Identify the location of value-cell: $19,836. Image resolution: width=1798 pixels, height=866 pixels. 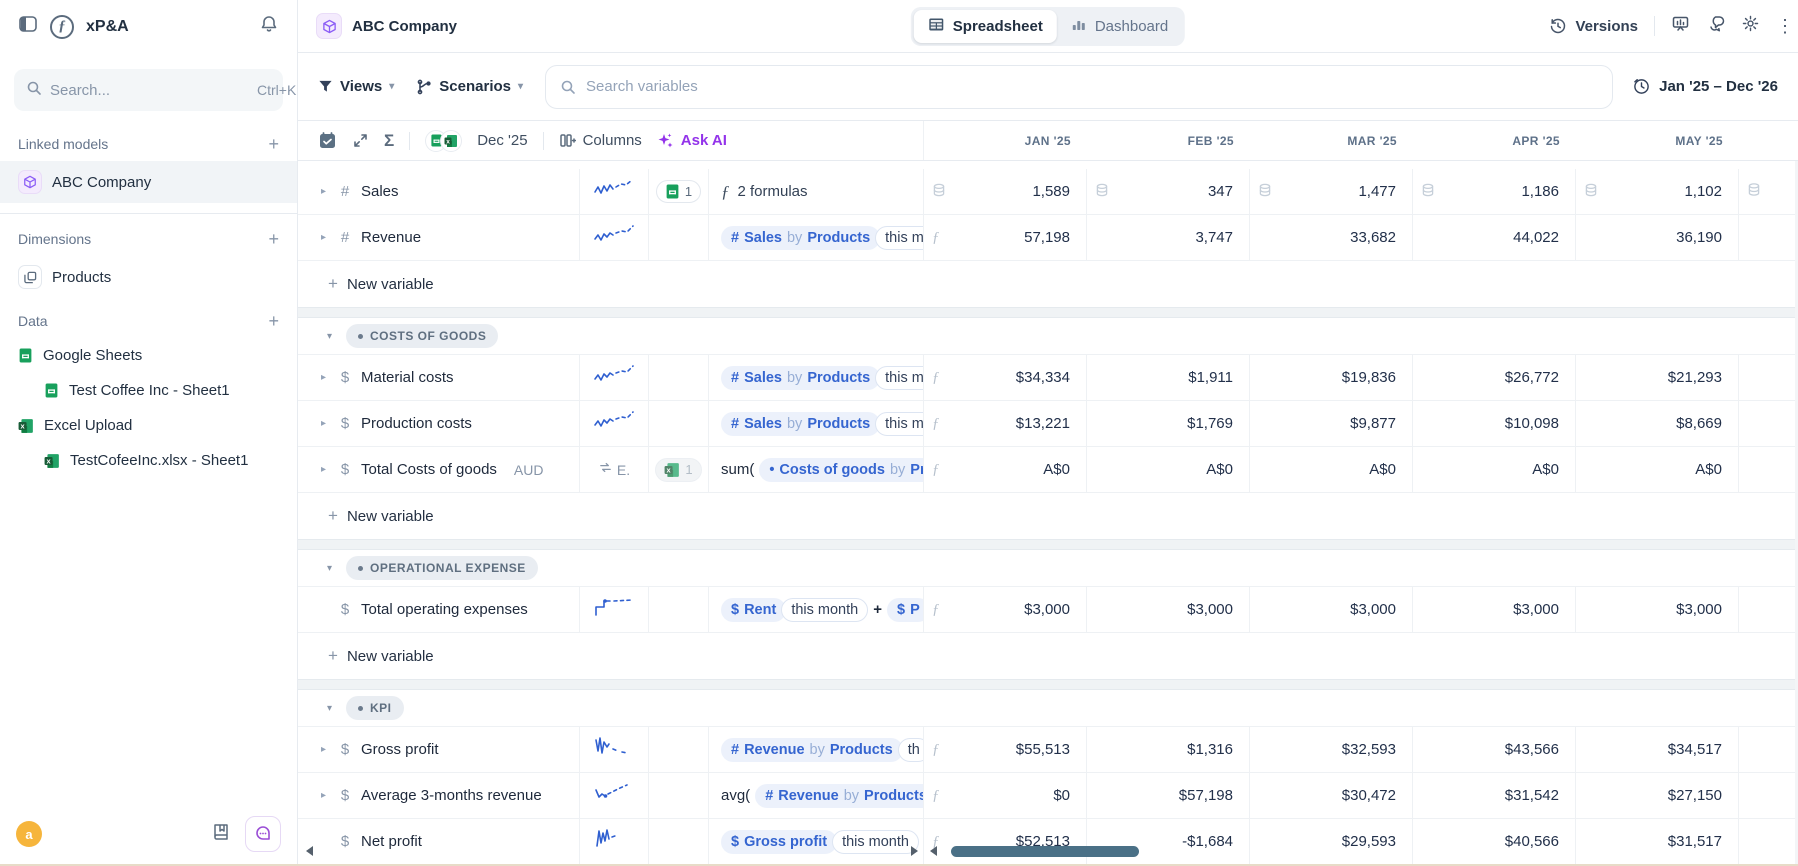
(1330, 377).